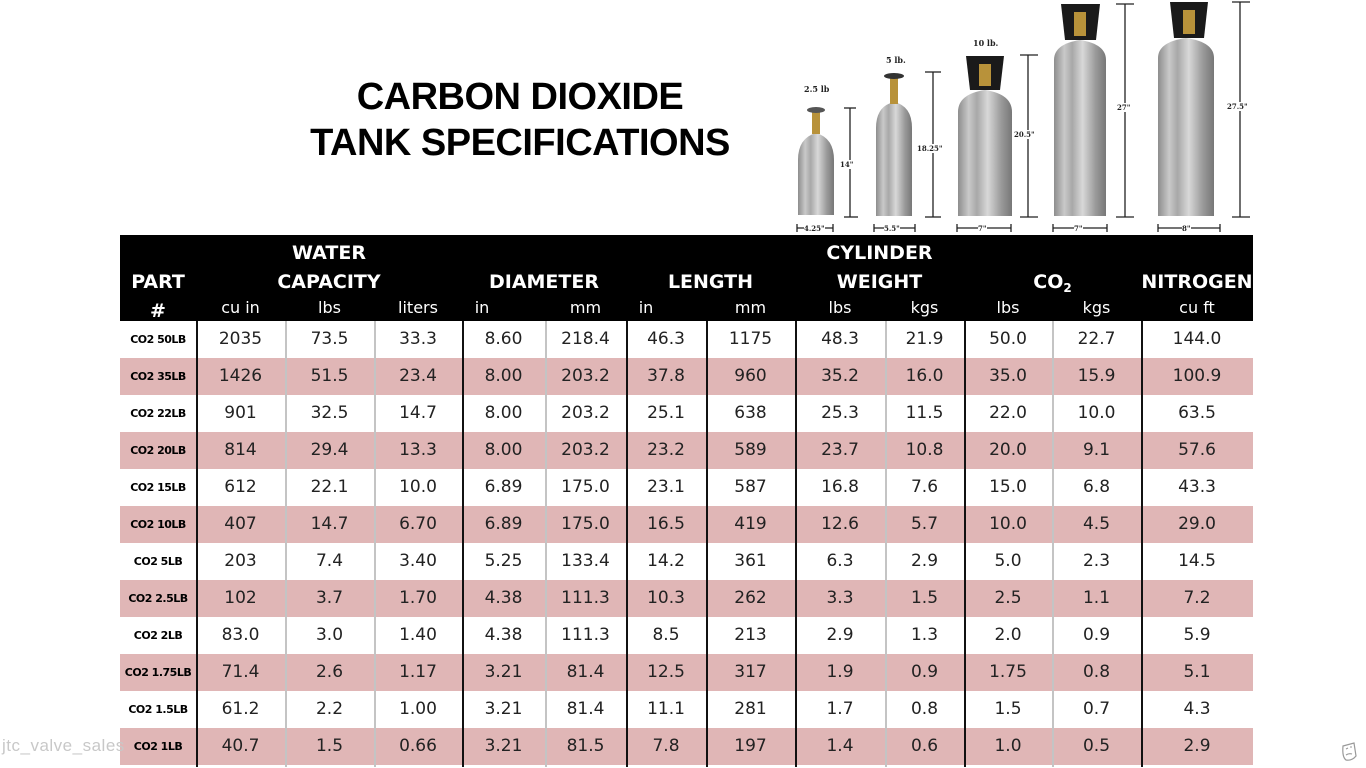 The height and width of the screenshot is (768, 1366). I want to click on table-cell: 133.4, so click(585, 561).